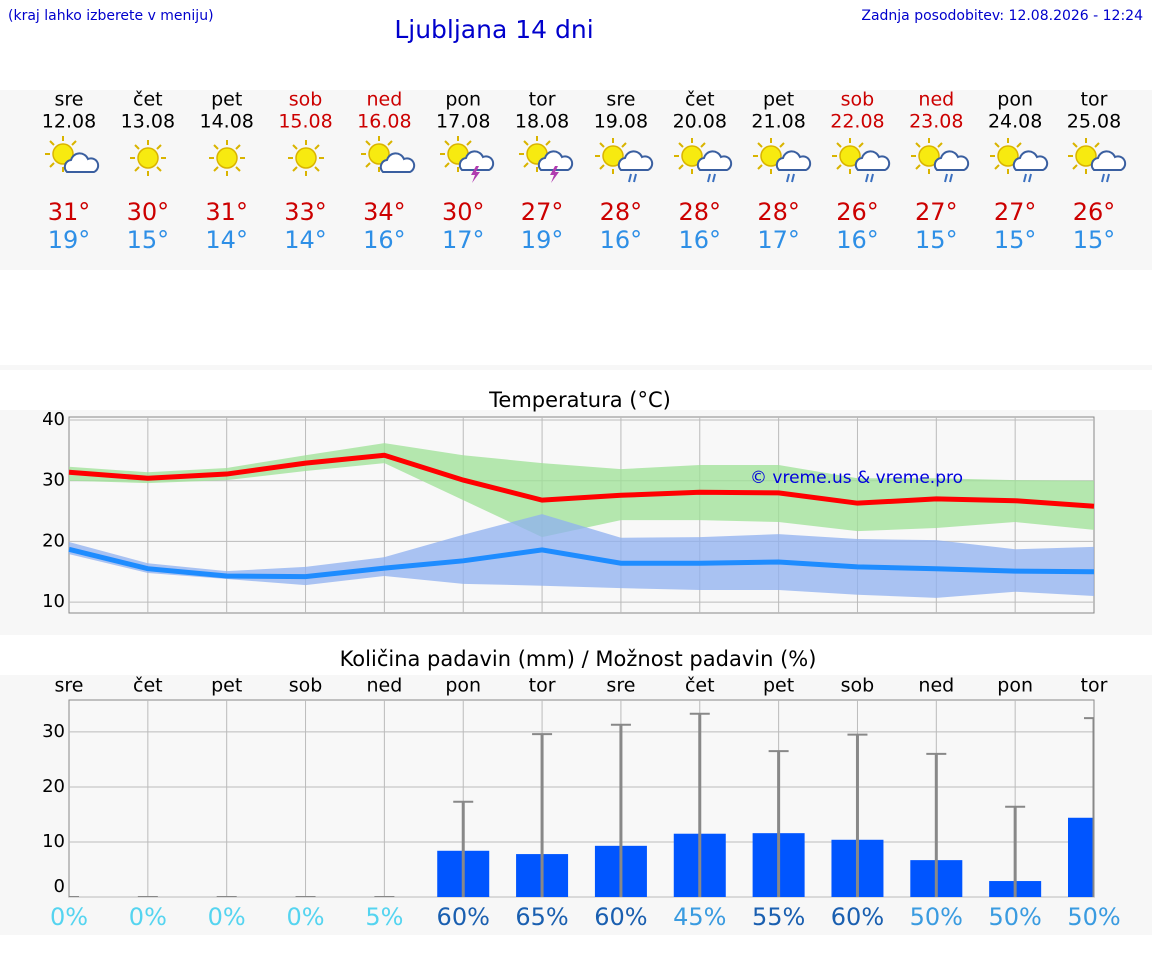 The width and height of the screenshot is (1152, 975). I want to click on date: 14.08, so click(226, 122).